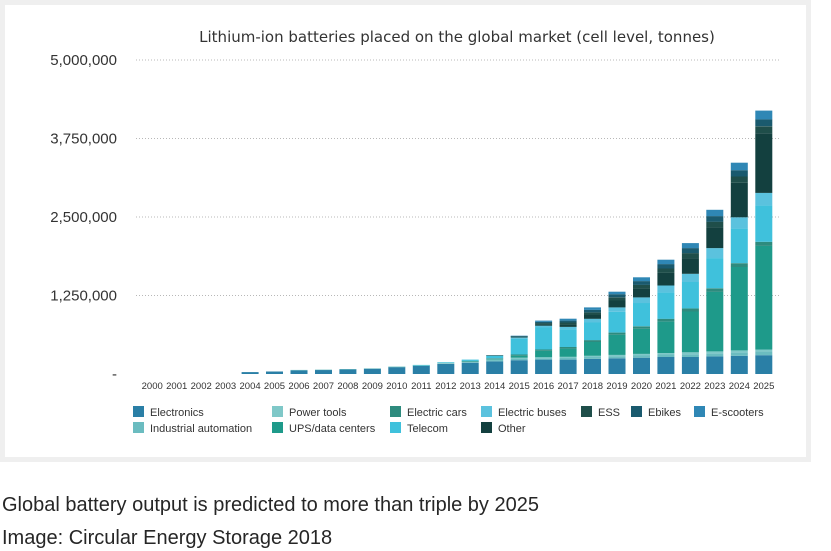 The width and height of the screenshot is (831, 551). Describe the element at coordinates (318, 413) in the screenshot. I see `legend-label: Power tools` at that location.